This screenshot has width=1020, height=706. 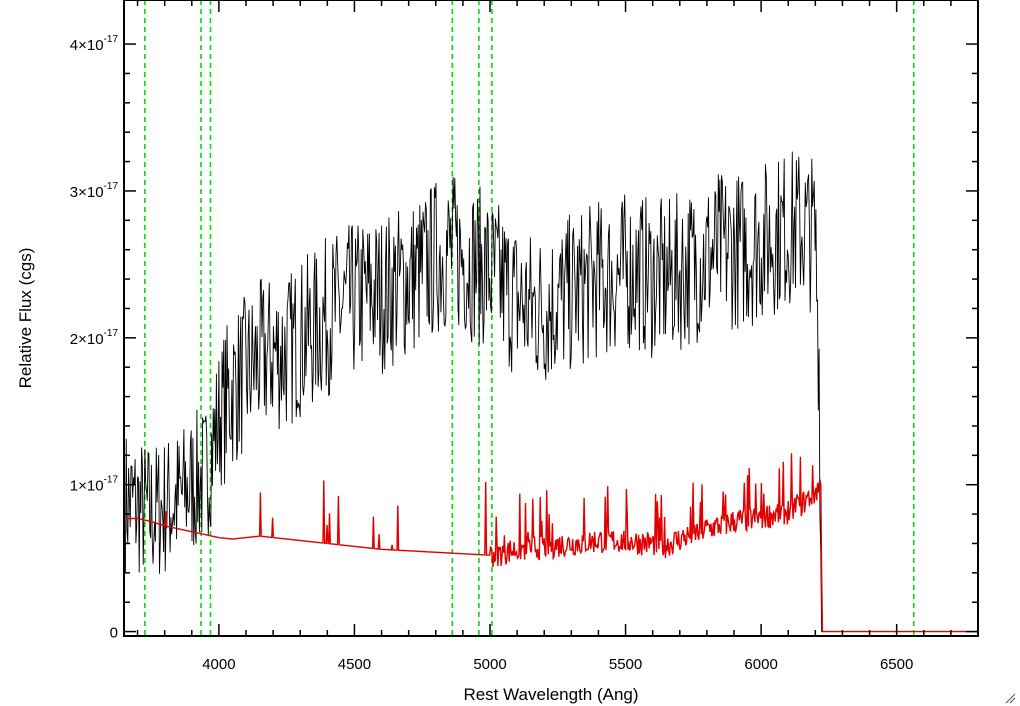 What do you see at coordinates (550, 694) in the screenshot?
I see `x-axis-title: Rest Wavelength (Ang)` at bounding box center [550, 694].